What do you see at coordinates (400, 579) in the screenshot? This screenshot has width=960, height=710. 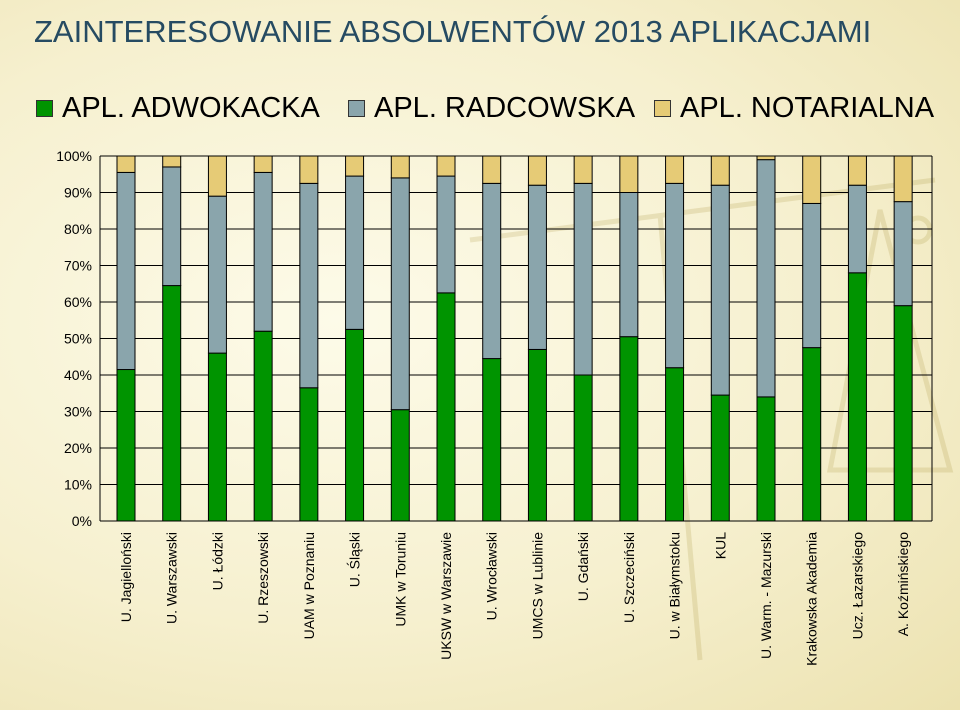 I see `x-tick-label: UMK w Toruniu` at bounding box center [400, 579].